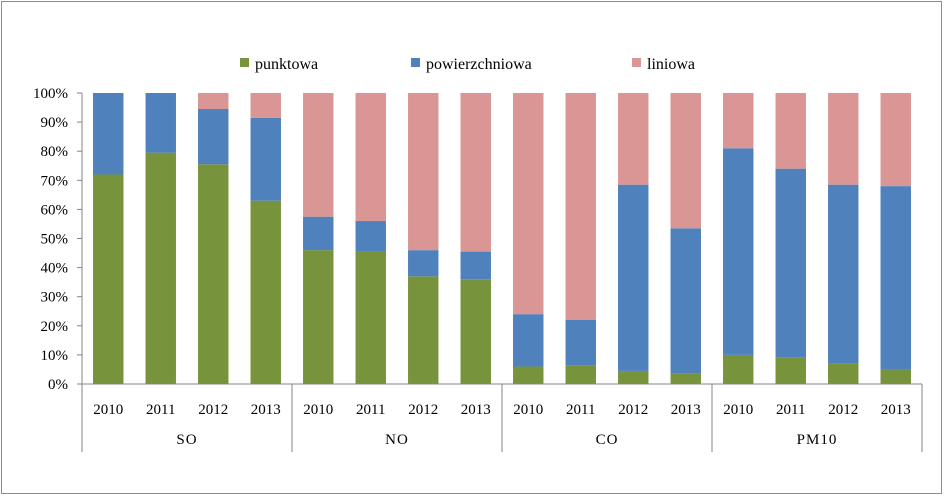  Describe the element at coordinates (55, 123) in the screenshot. I see `y-tick-label: 90%` at that location.